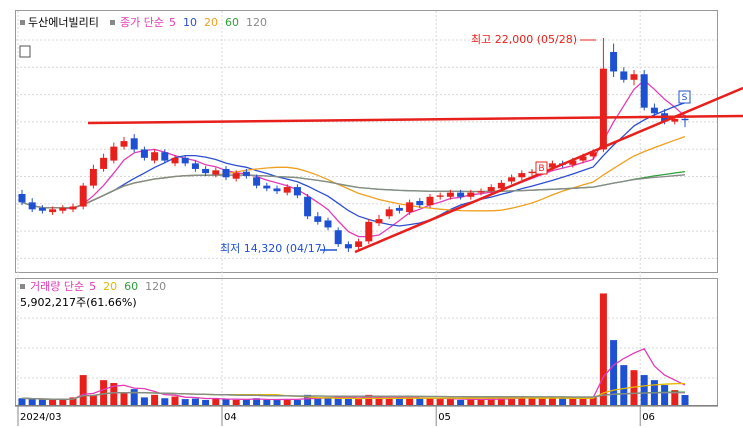 Image resolution: width=743 pixels, height=428 pixels. Describe the element at coordinates (190, 22) in the screenshot. I see `ma-legend: 10` at that location.